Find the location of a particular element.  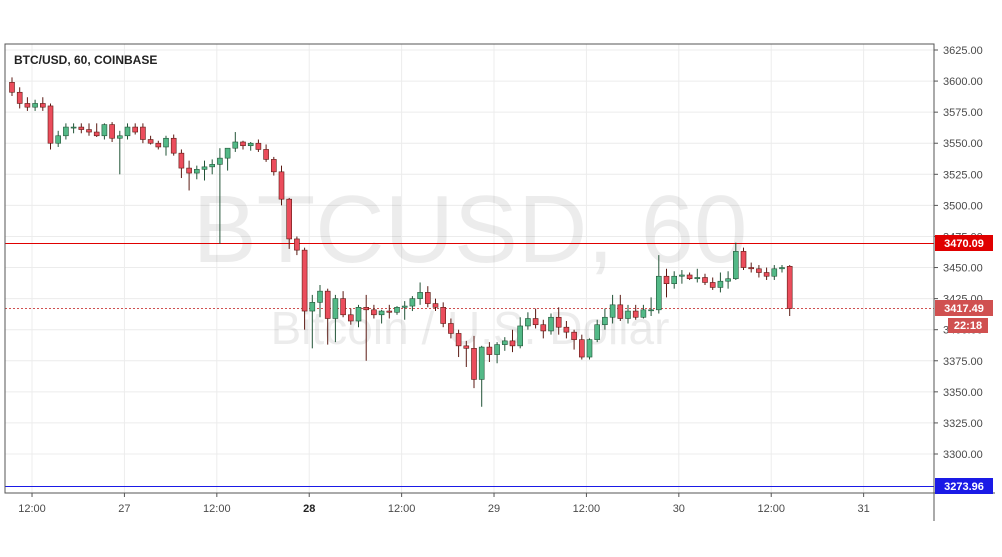

price-tags: 3470.09 3273.96 3417.49 22:18 is located at coordinates (964, 364).